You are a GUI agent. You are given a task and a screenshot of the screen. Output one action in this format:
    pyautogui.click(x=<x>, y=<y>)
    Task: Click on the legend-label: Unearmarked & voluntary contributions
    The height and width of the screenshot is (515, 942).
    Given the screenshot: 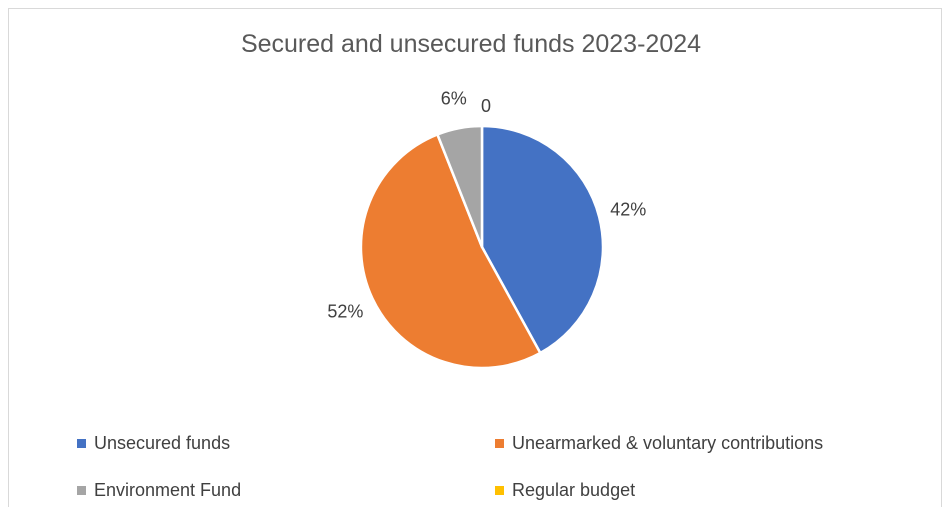 What is the action you would take?
    pyautogui.click(x=668, y=443)
    